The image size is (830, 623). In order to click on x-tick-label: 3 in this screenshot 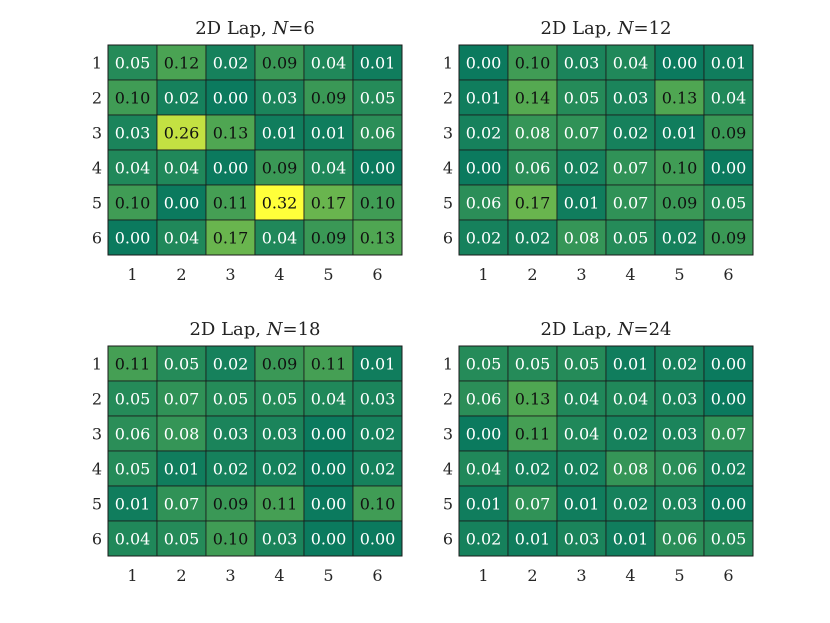, I will do `click(581, 274)`.